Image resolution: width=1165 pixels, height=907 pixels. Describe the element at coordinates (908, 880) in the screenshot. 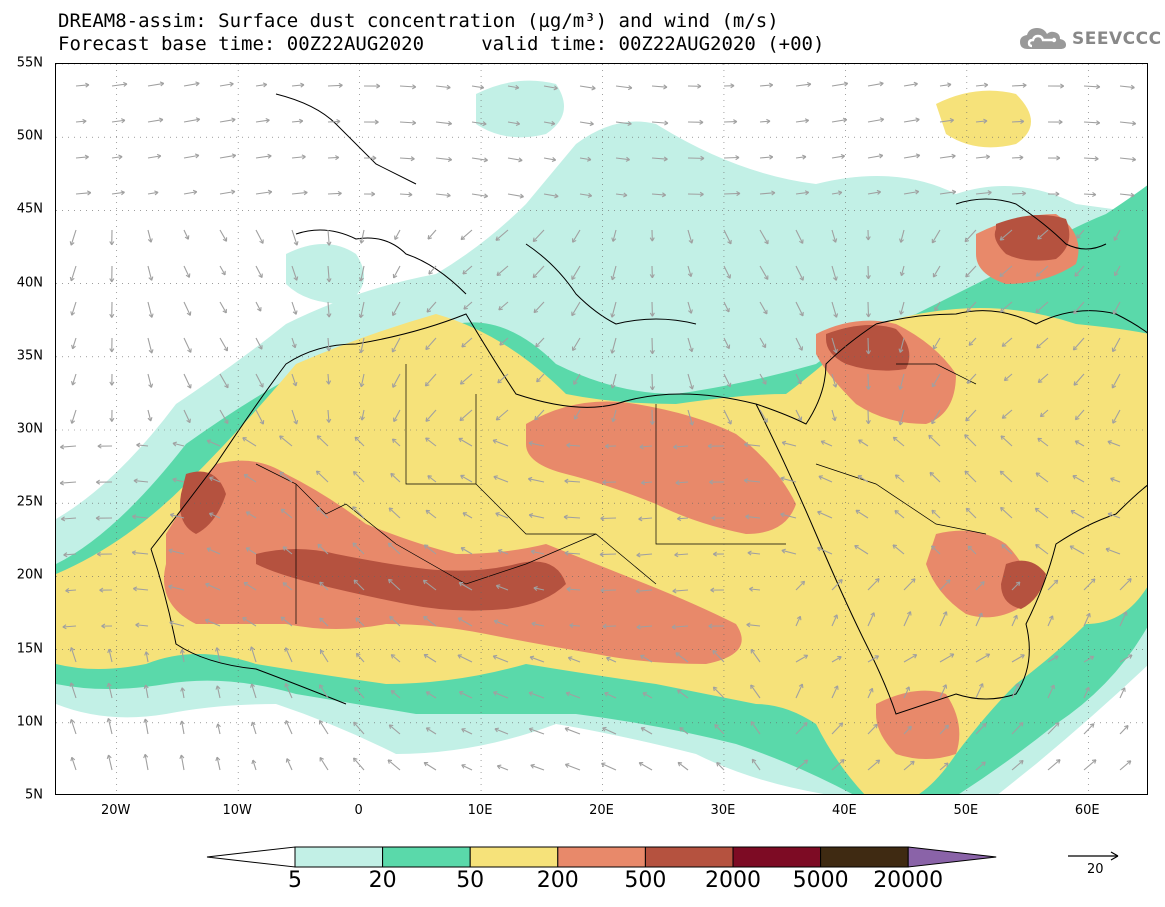

I see `colorbar-tick-label: 20000` at that location.